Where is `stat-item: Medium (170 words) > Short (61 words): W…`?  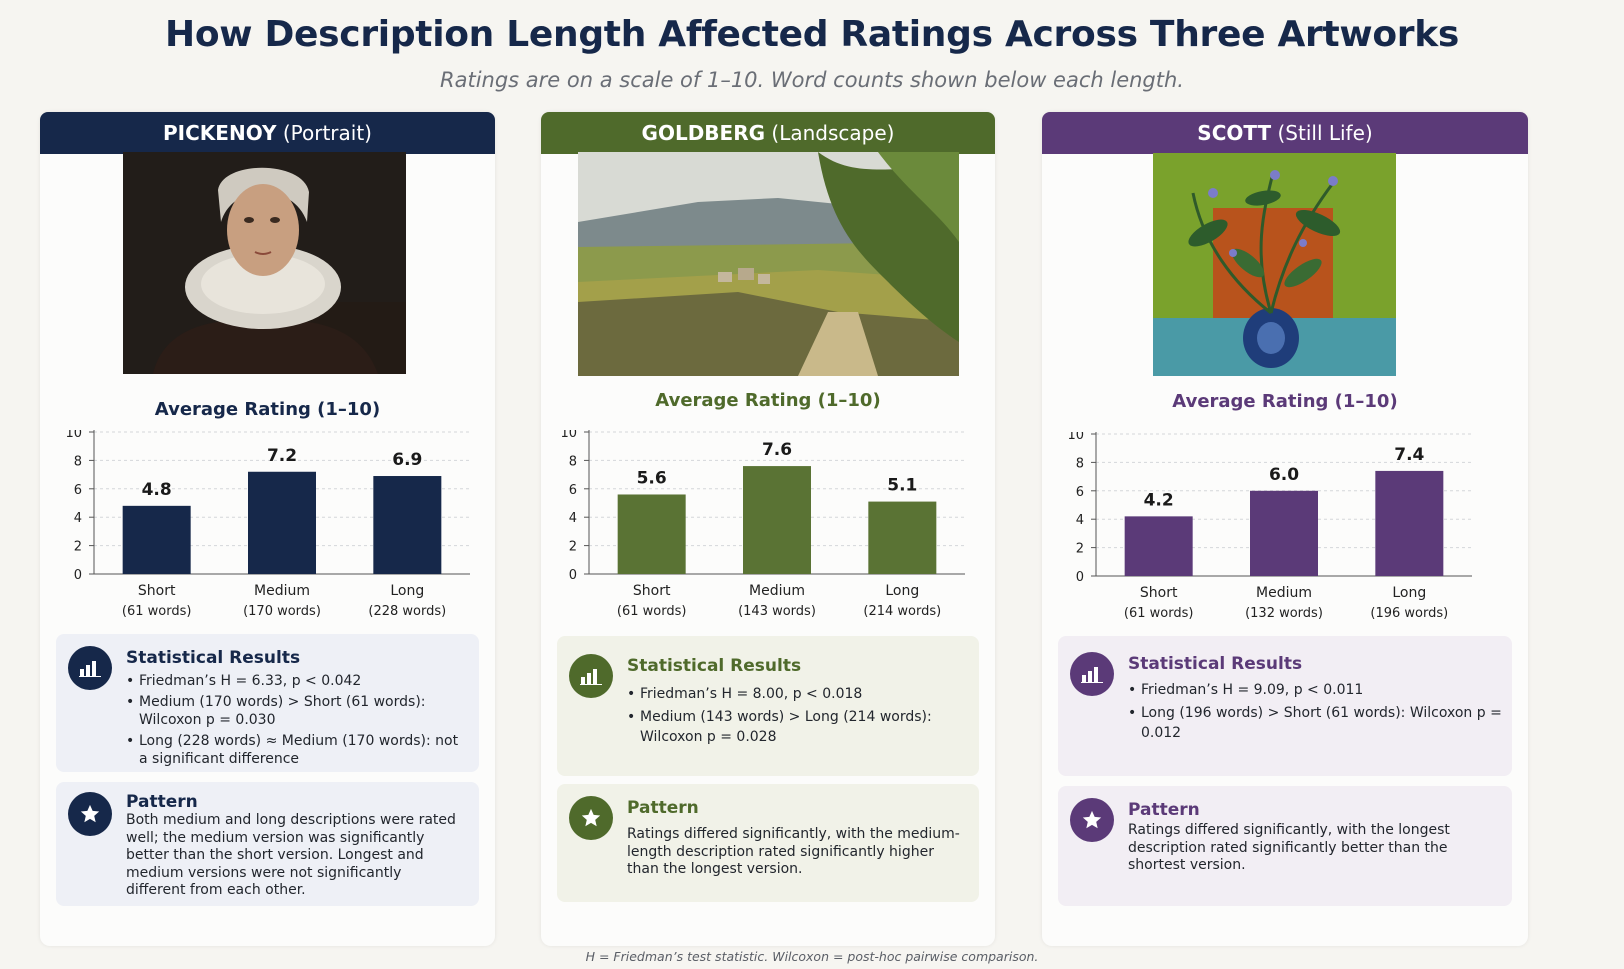
stat-item: Medium (170 words) > Short (61 words): W… is located at coordinates (297, 711).